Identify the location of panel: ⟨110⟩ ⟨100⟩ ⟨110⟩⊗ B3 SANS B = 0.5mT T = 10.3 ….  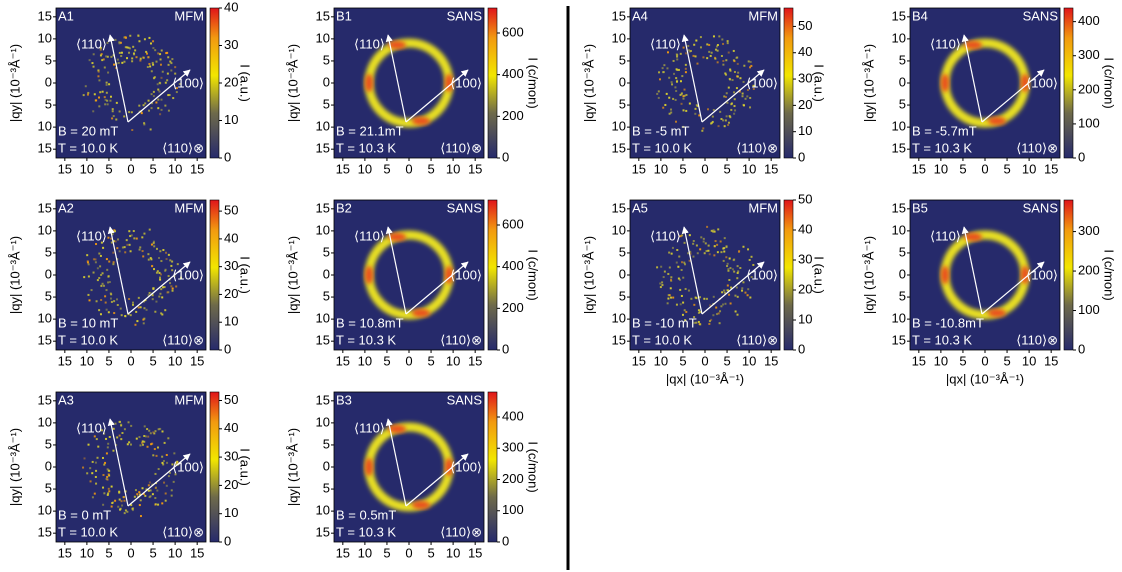
(413, 475).